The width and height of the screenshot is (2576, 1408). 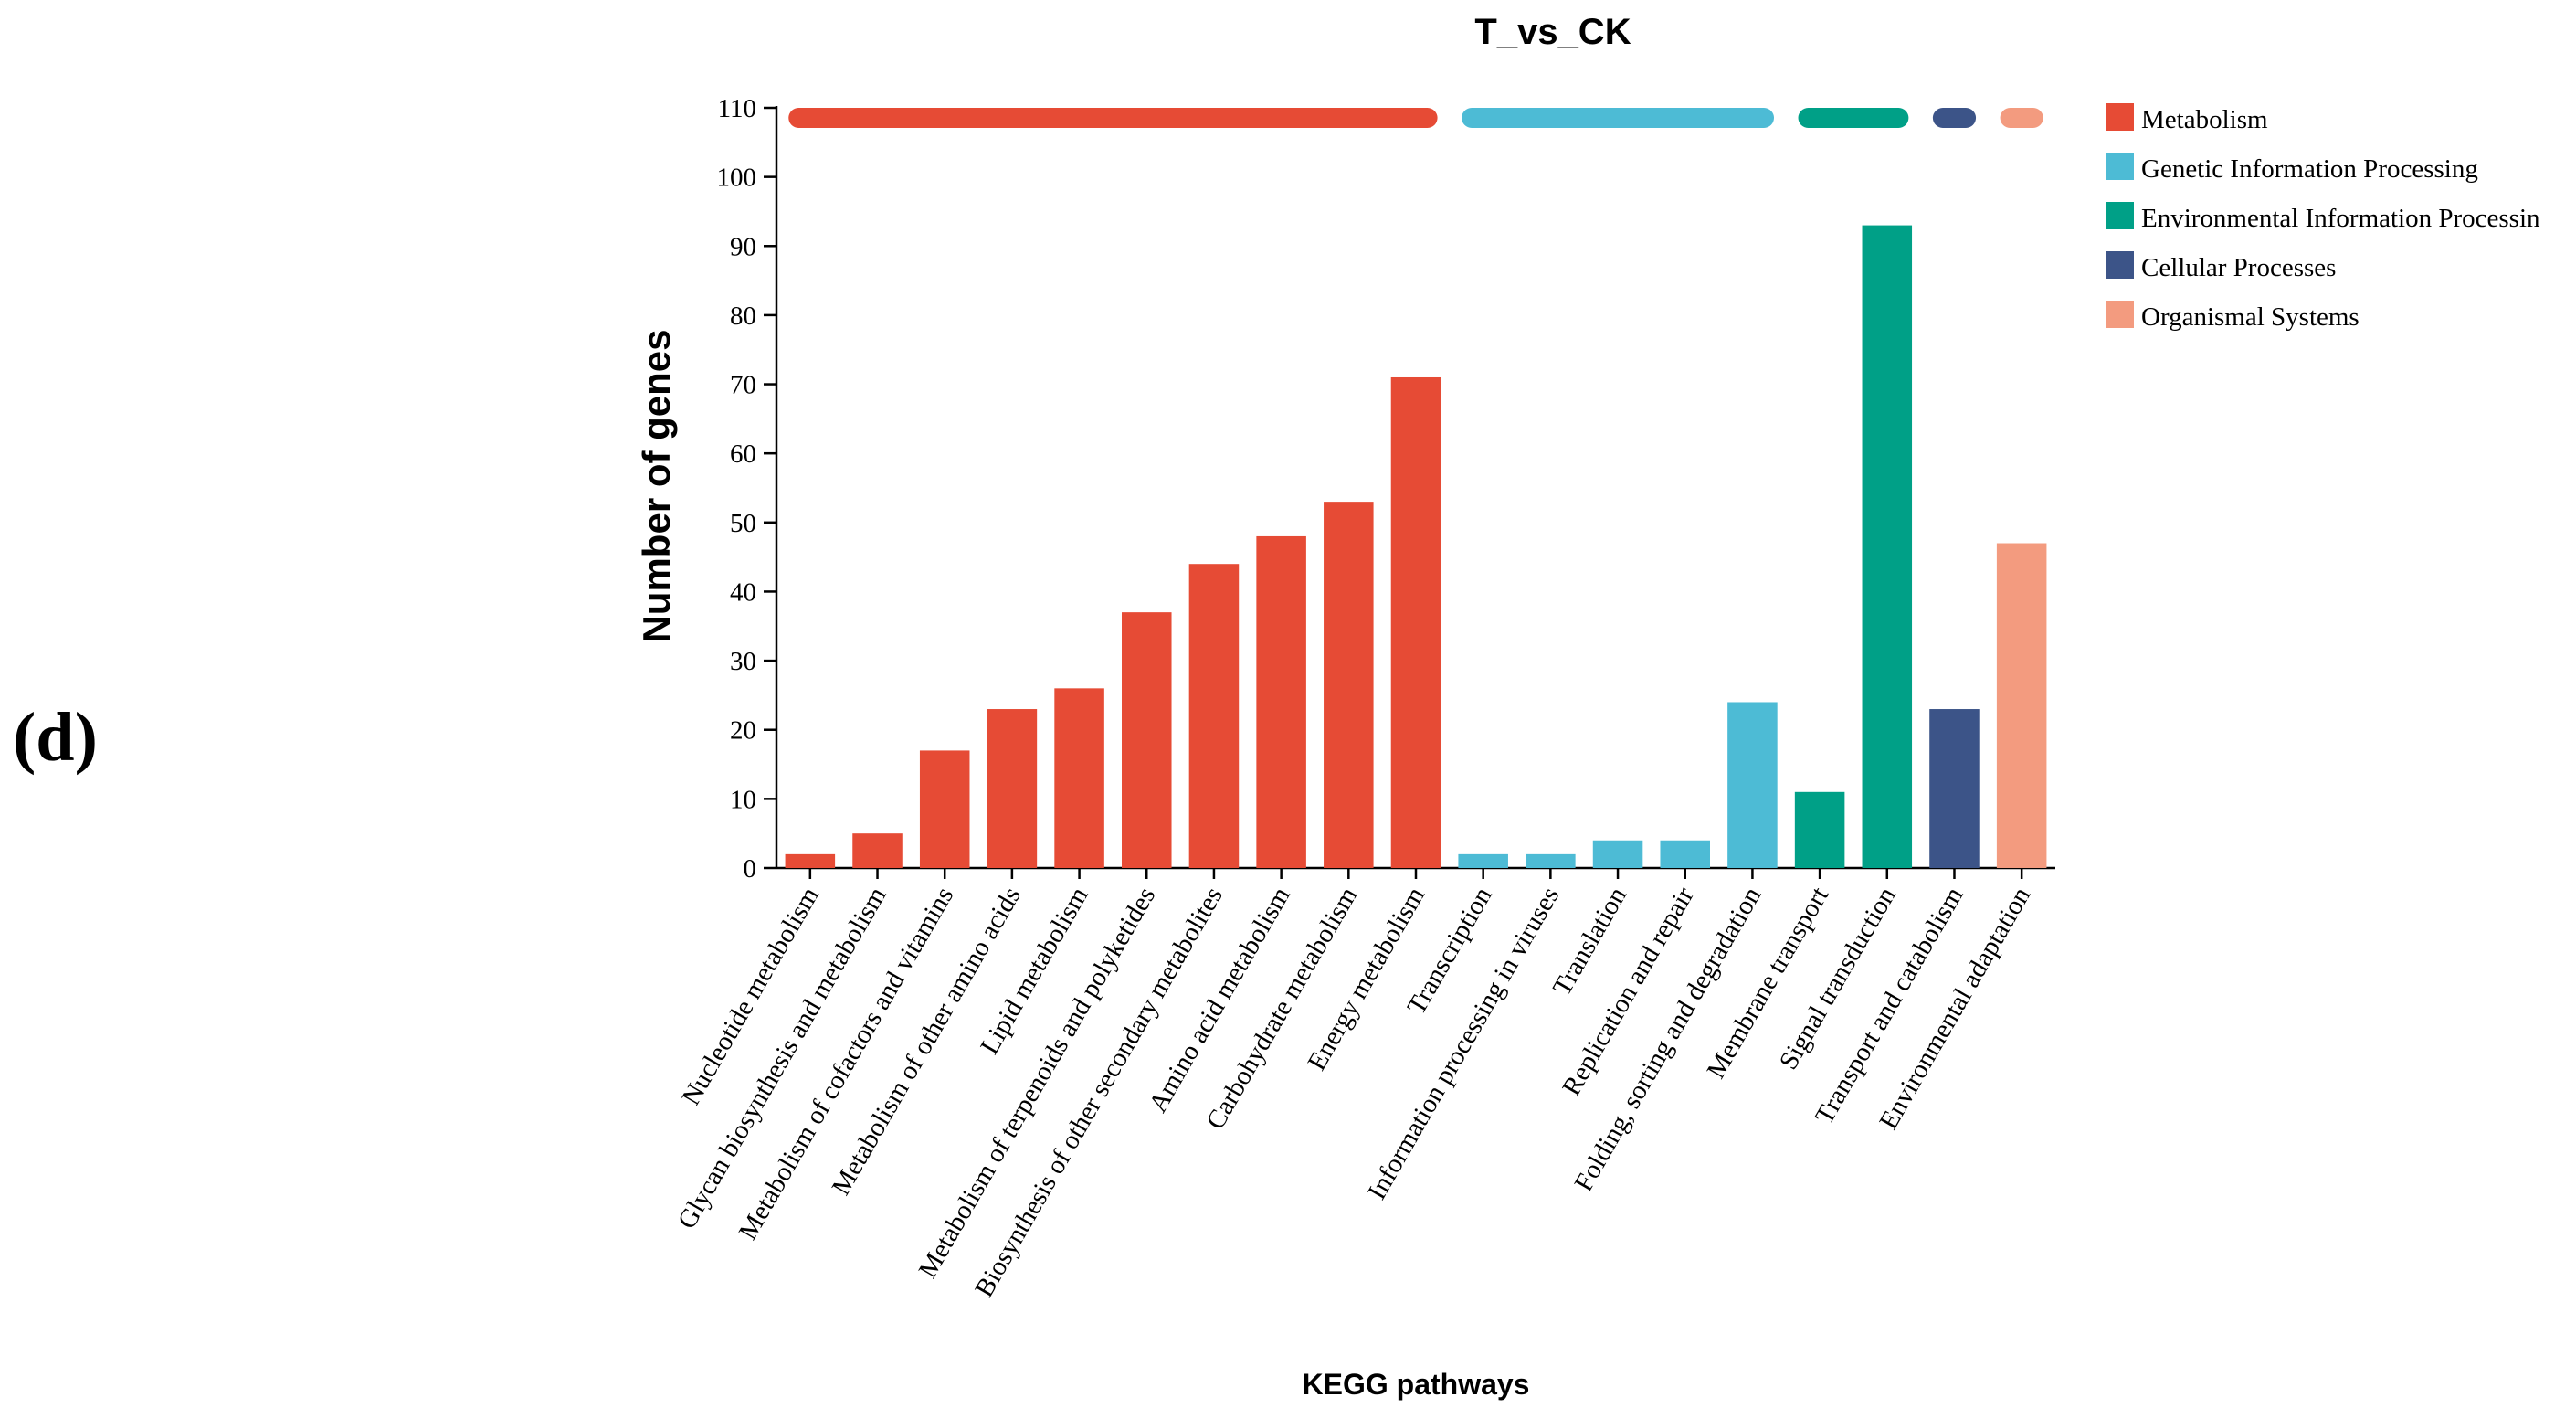 What do you see at coordinates (743, 385) in the screenshot?
I see `y-tick-label: 70` at bounding box center [743, 385].